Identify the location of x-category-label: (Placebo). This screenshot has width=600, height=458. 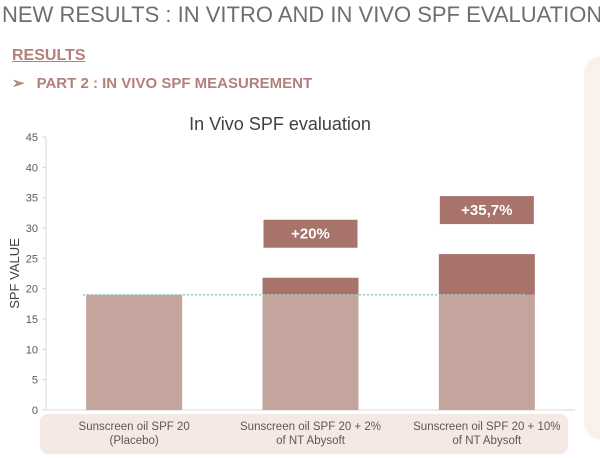
(134, 441).